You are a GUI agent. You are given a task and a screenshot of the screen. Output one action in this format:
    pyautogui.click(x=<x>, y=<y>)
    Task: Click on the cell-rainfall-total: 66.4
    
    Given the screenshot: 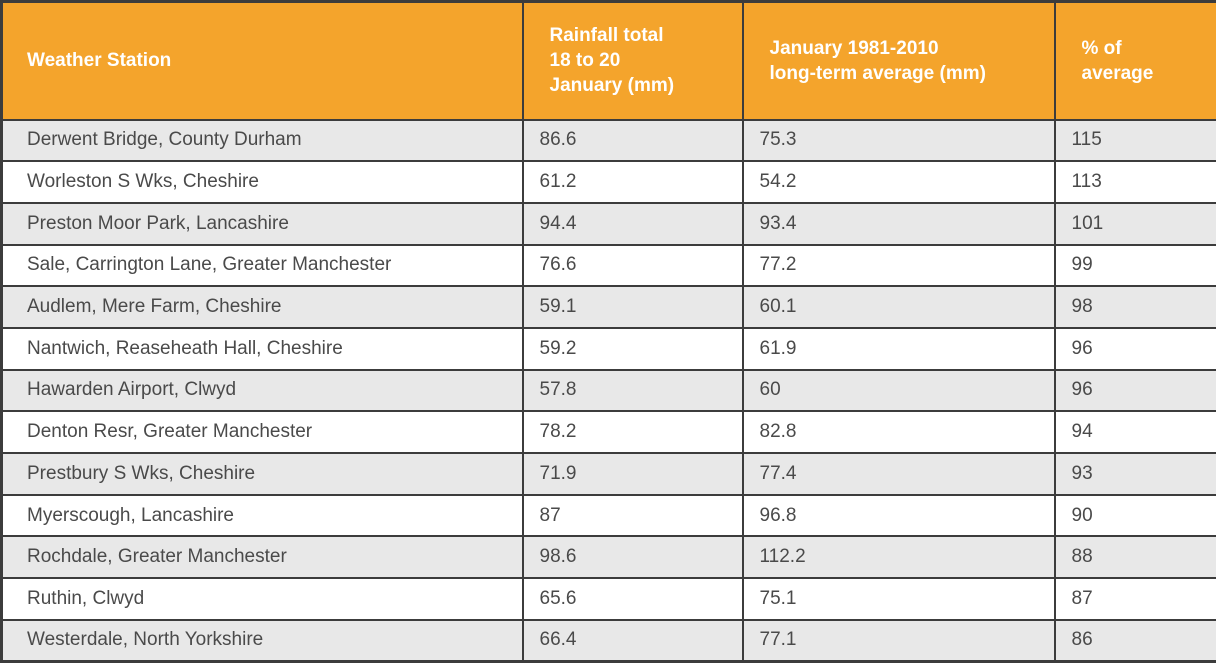 What is the action you would take?
    pyautogui.click(x=632, y=640)
    